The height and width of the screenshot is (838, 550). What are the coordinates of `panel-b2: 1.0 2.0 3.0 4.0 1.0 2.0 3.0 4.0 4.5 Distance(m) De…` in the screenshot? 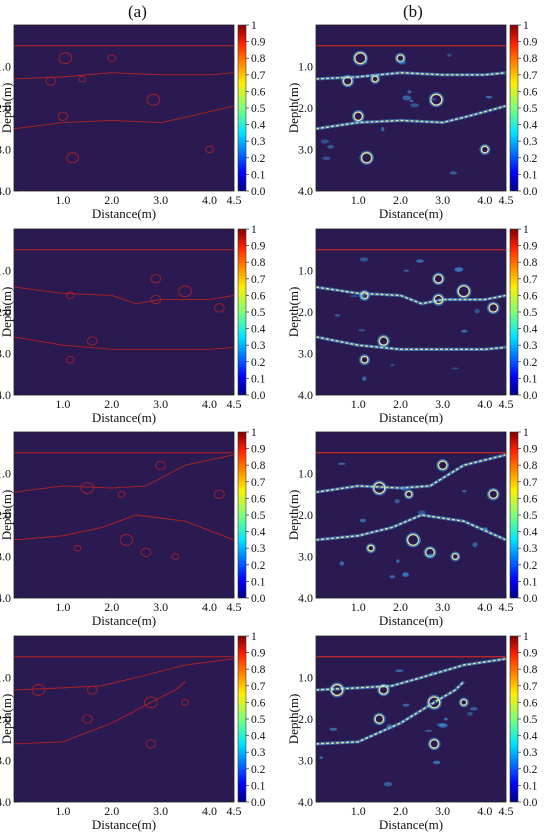 It's located at (412, 324).